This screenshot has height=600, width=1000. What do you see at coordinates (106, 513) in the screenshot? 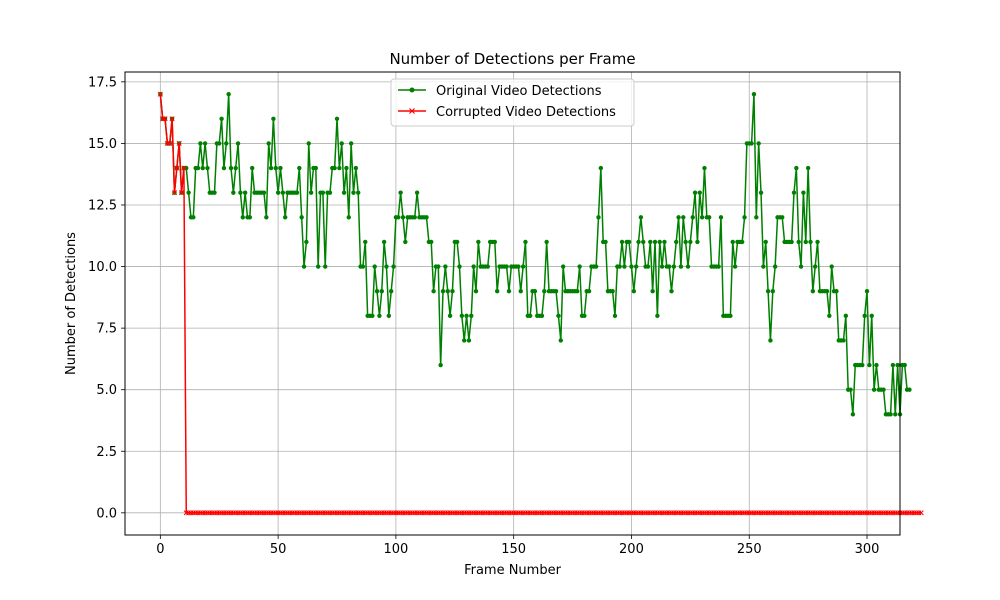
I see `y-tick-label: 0.0` at bounding box center [106, 513].